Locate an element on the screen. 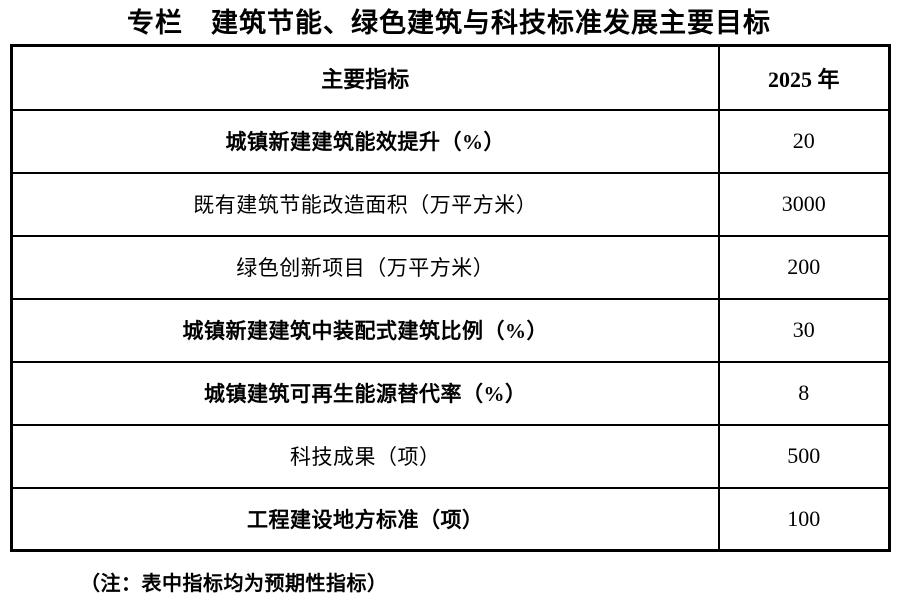 This screenshot has width=898, height=611. indicator-cell: 既有建筑节能改造面积（万平方米） is located at coordinates (365, 204).